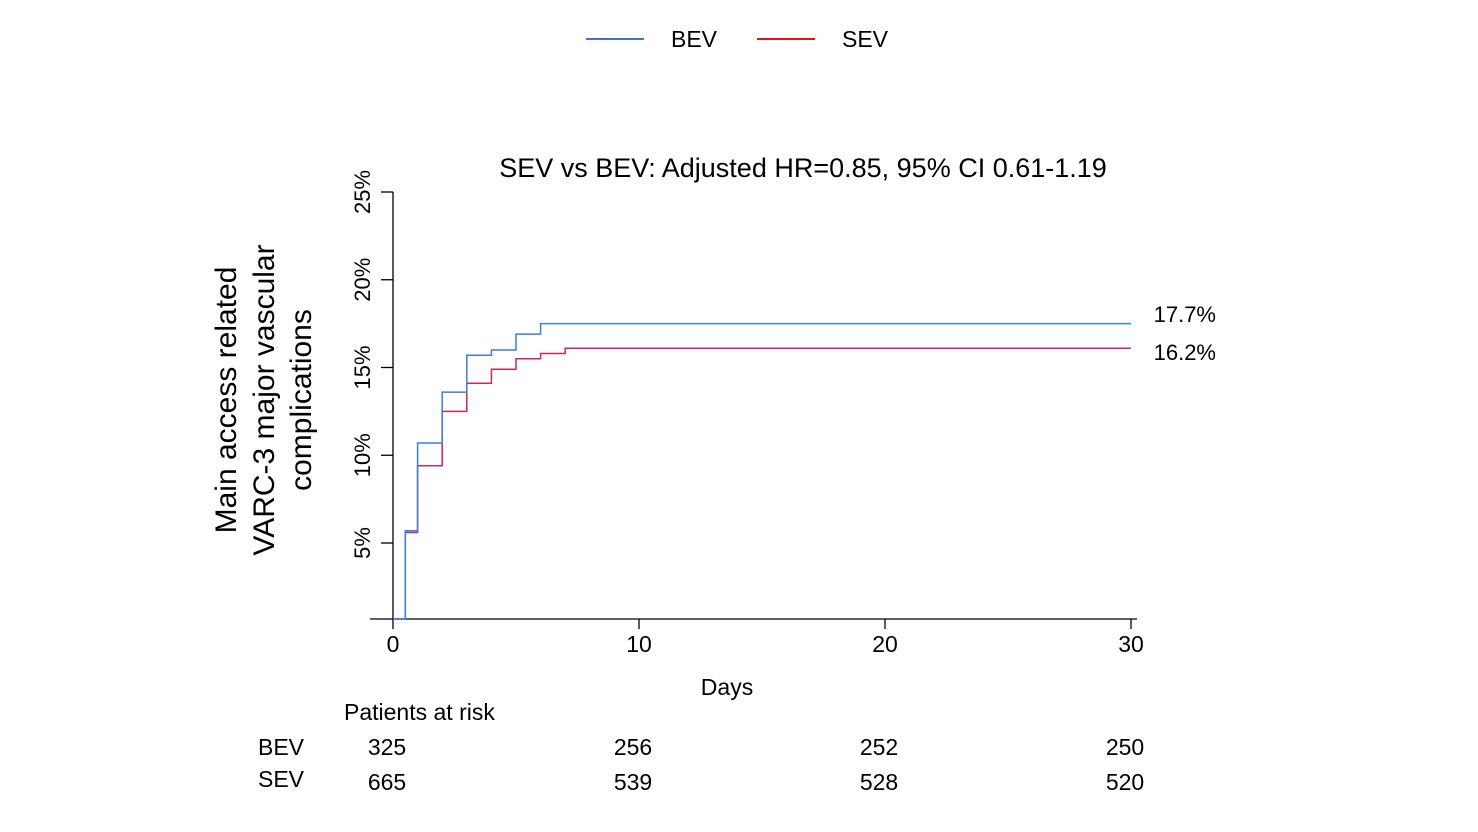 The width and height of the screenshot is (1478, 832). I want to click on legend-label-bev: BEV, so click(694, 39).